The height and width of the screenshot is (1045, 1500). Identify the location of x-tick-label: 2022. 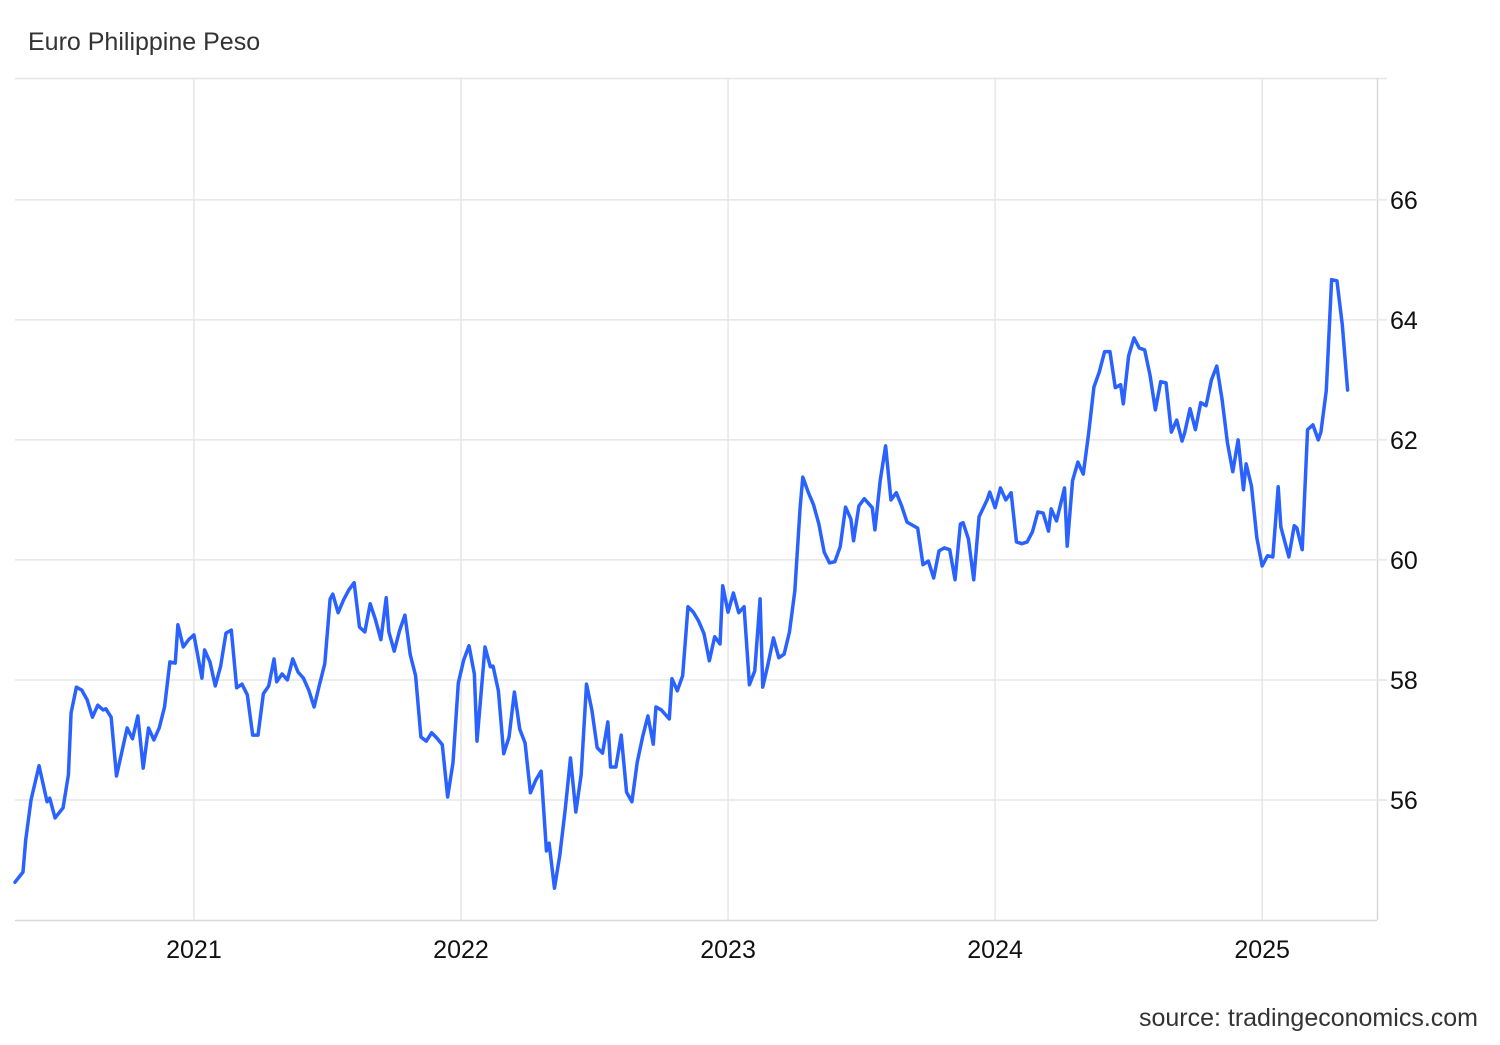
(461, 950).